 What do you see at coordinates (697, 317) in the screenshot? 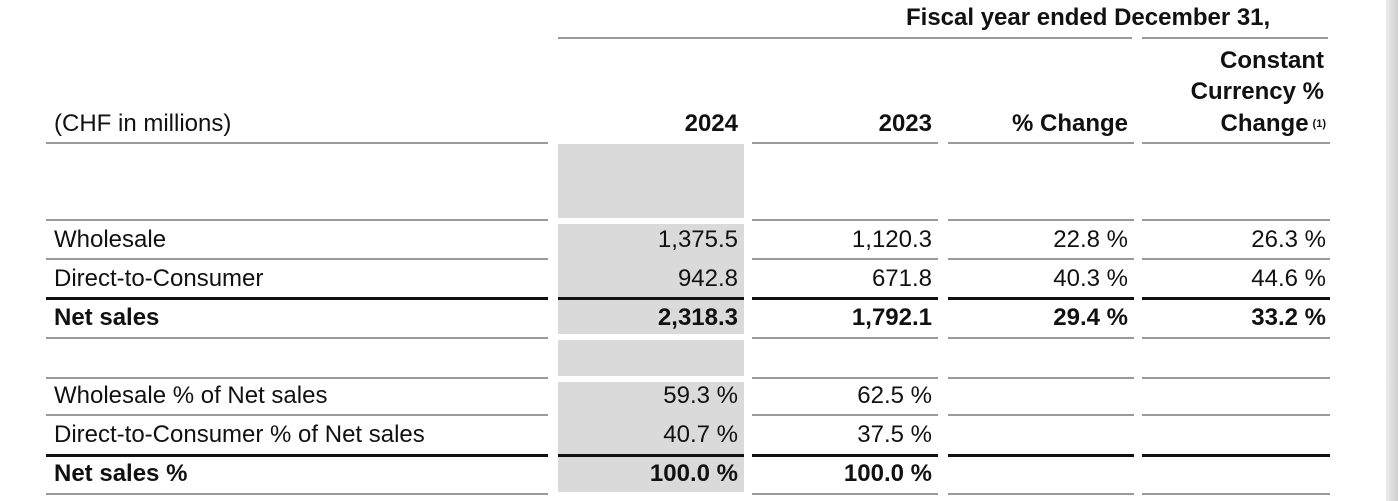
I see `cell-2024: 2,318.3` at bounding box center [697, 317].